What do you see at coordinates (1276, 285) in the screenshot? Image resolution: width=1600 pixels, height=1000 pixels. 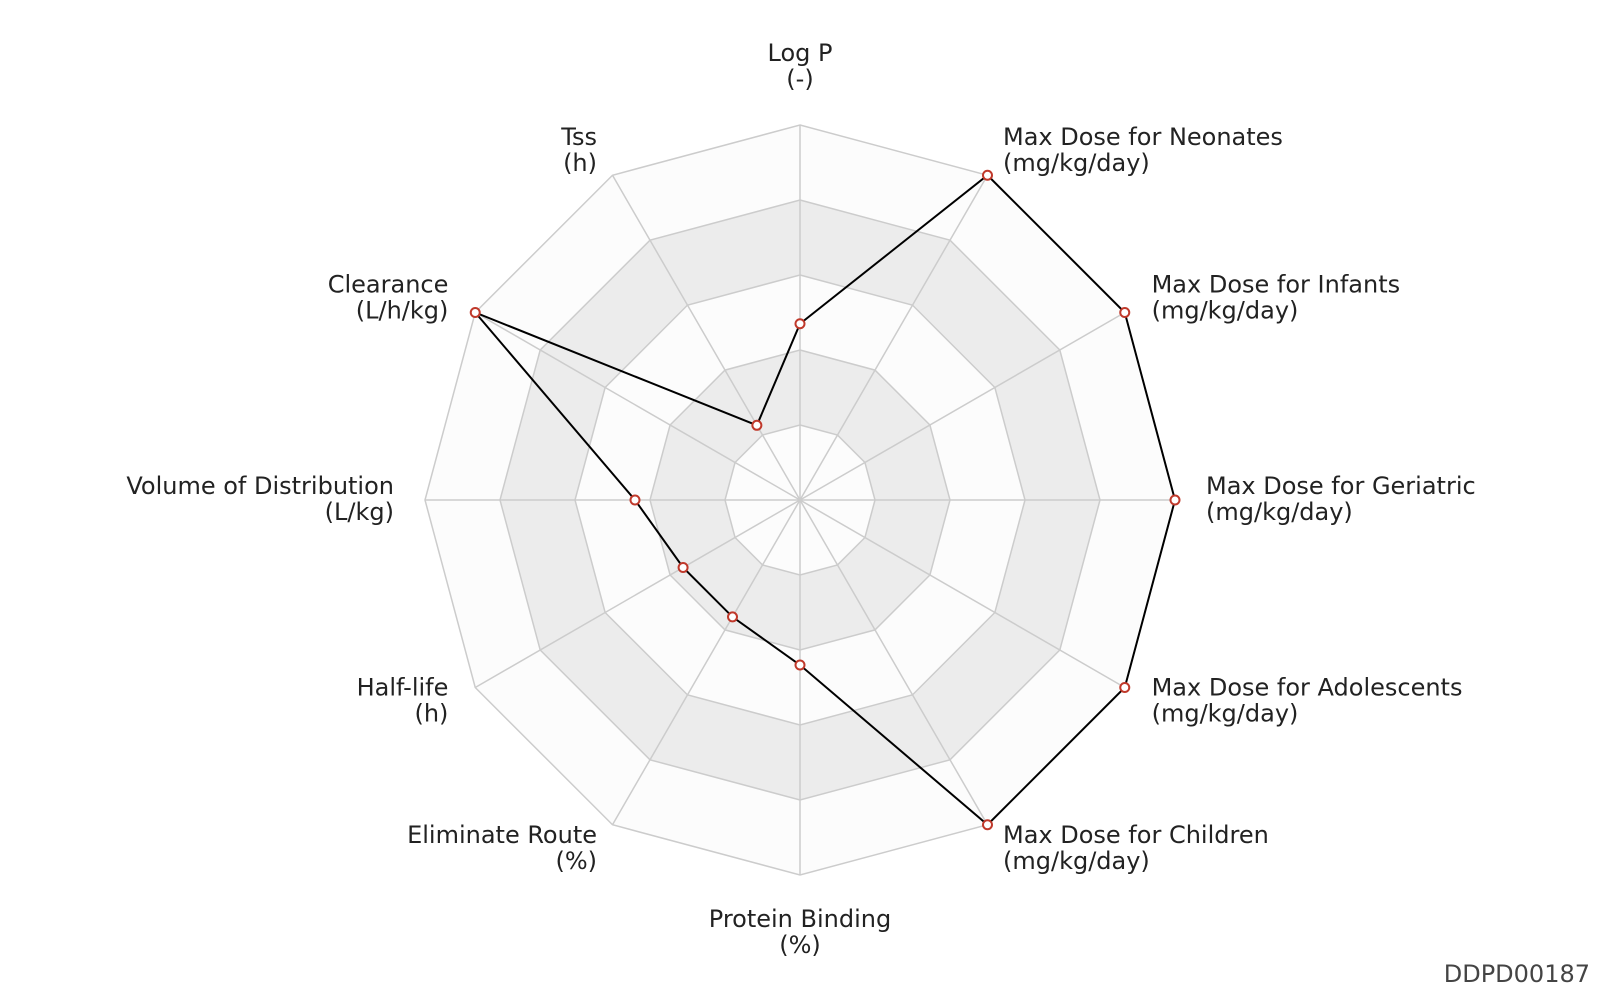 I see `axis-label: Max Dose for Infants` at bounding box center [1276, 285].